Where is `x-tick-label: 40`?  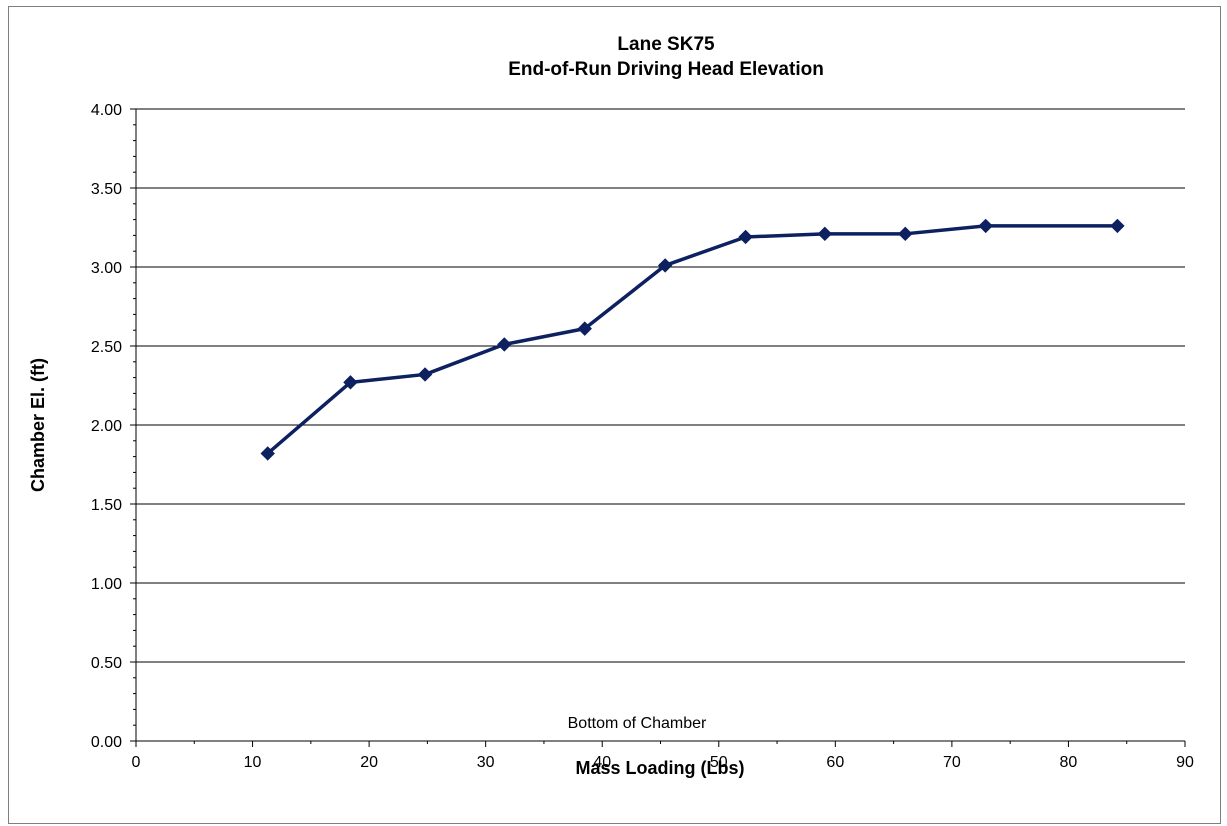
x-tick-label: 40 is located at coordinates (602, 762).